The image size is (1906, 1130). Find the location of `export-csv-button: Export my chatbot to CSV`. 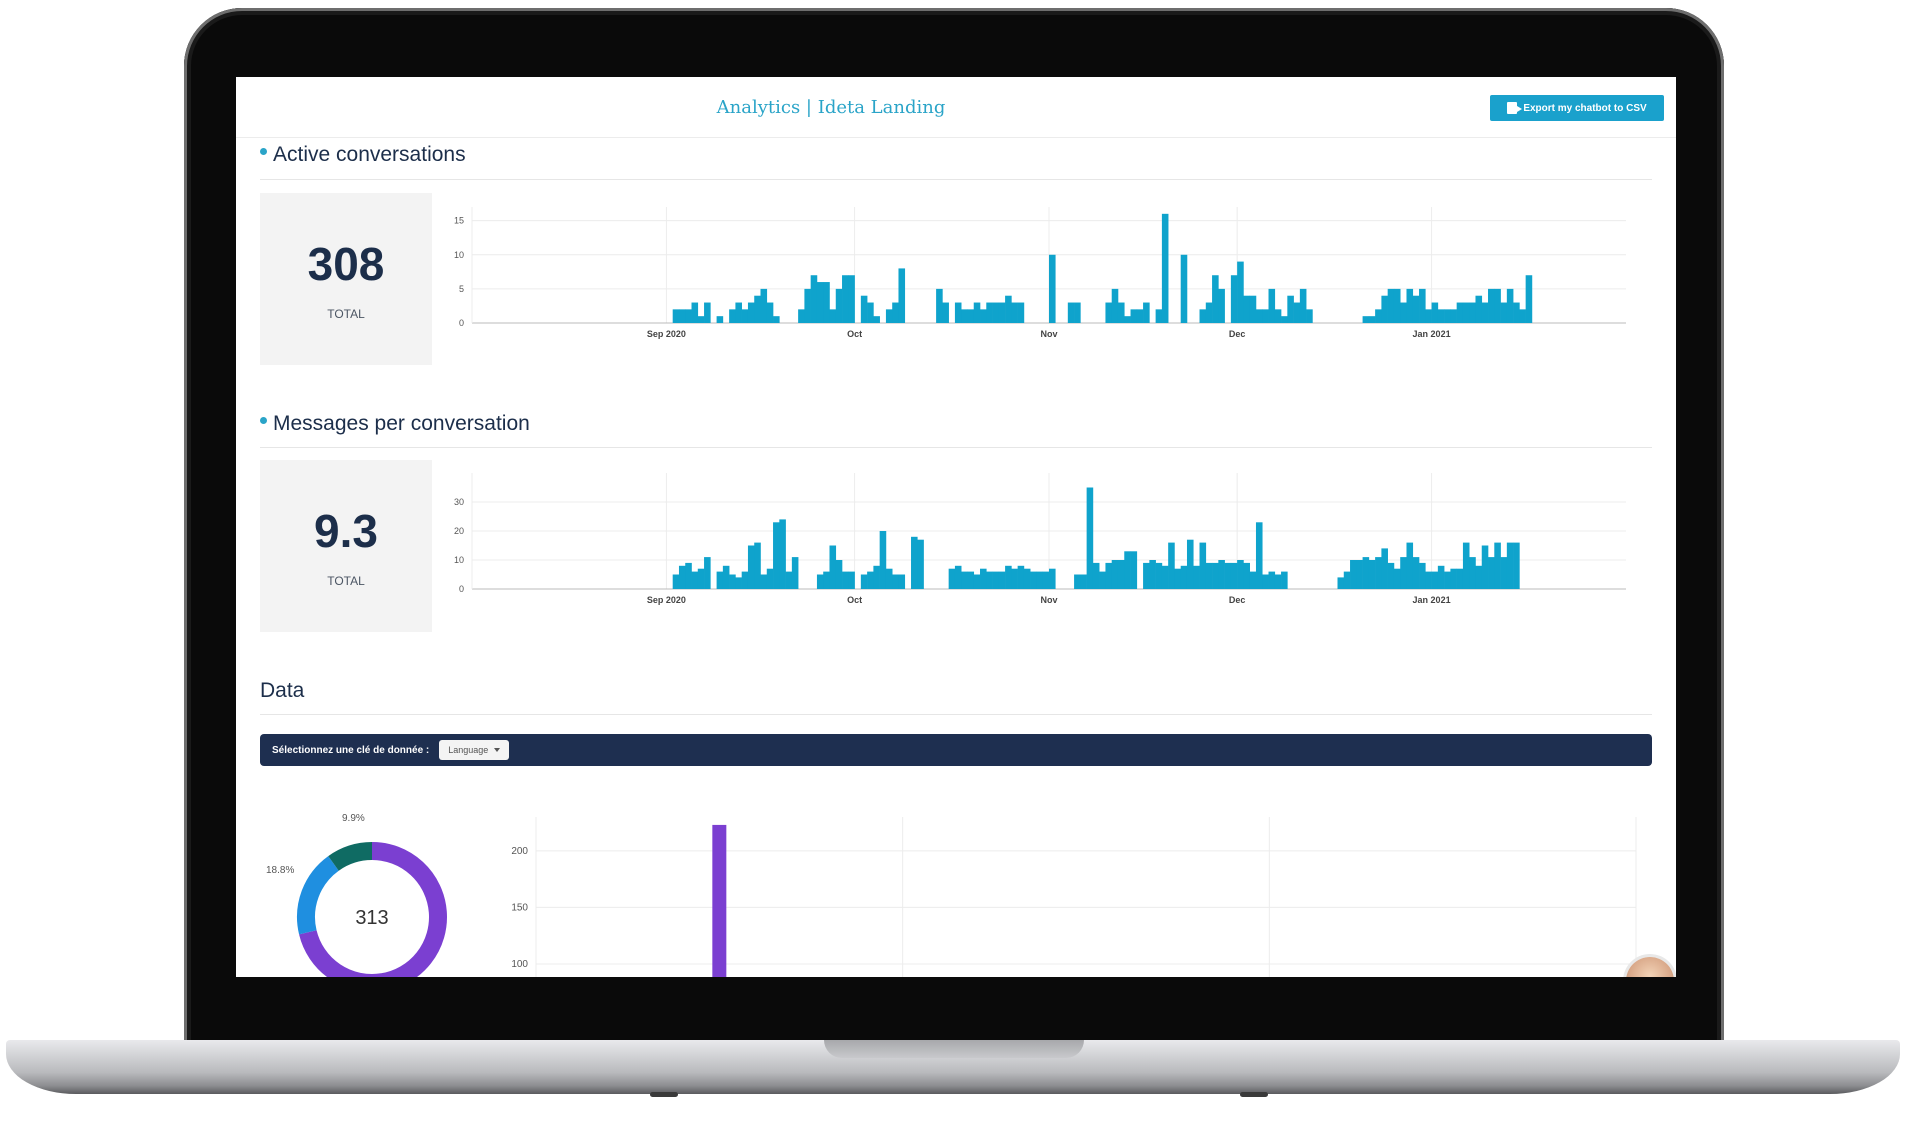

export-csv-button: Export my chatbot to CSV is located at coordinates (1577, 108).